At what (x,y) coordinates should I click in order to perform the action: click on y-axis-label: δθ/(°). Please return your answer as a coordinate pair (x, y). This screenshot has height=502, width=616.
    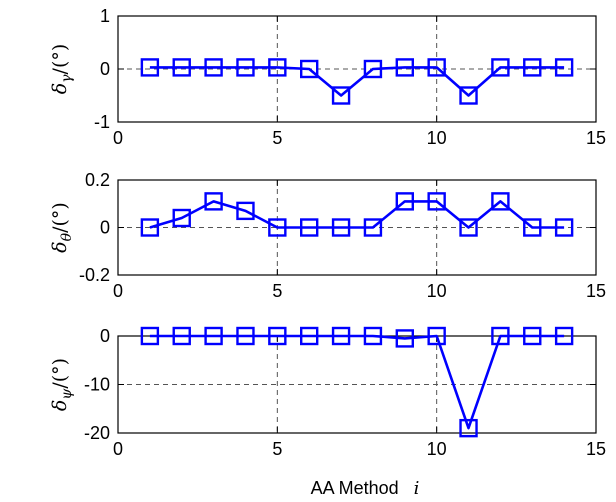
    Looking at the image, I should click on (62, 227).